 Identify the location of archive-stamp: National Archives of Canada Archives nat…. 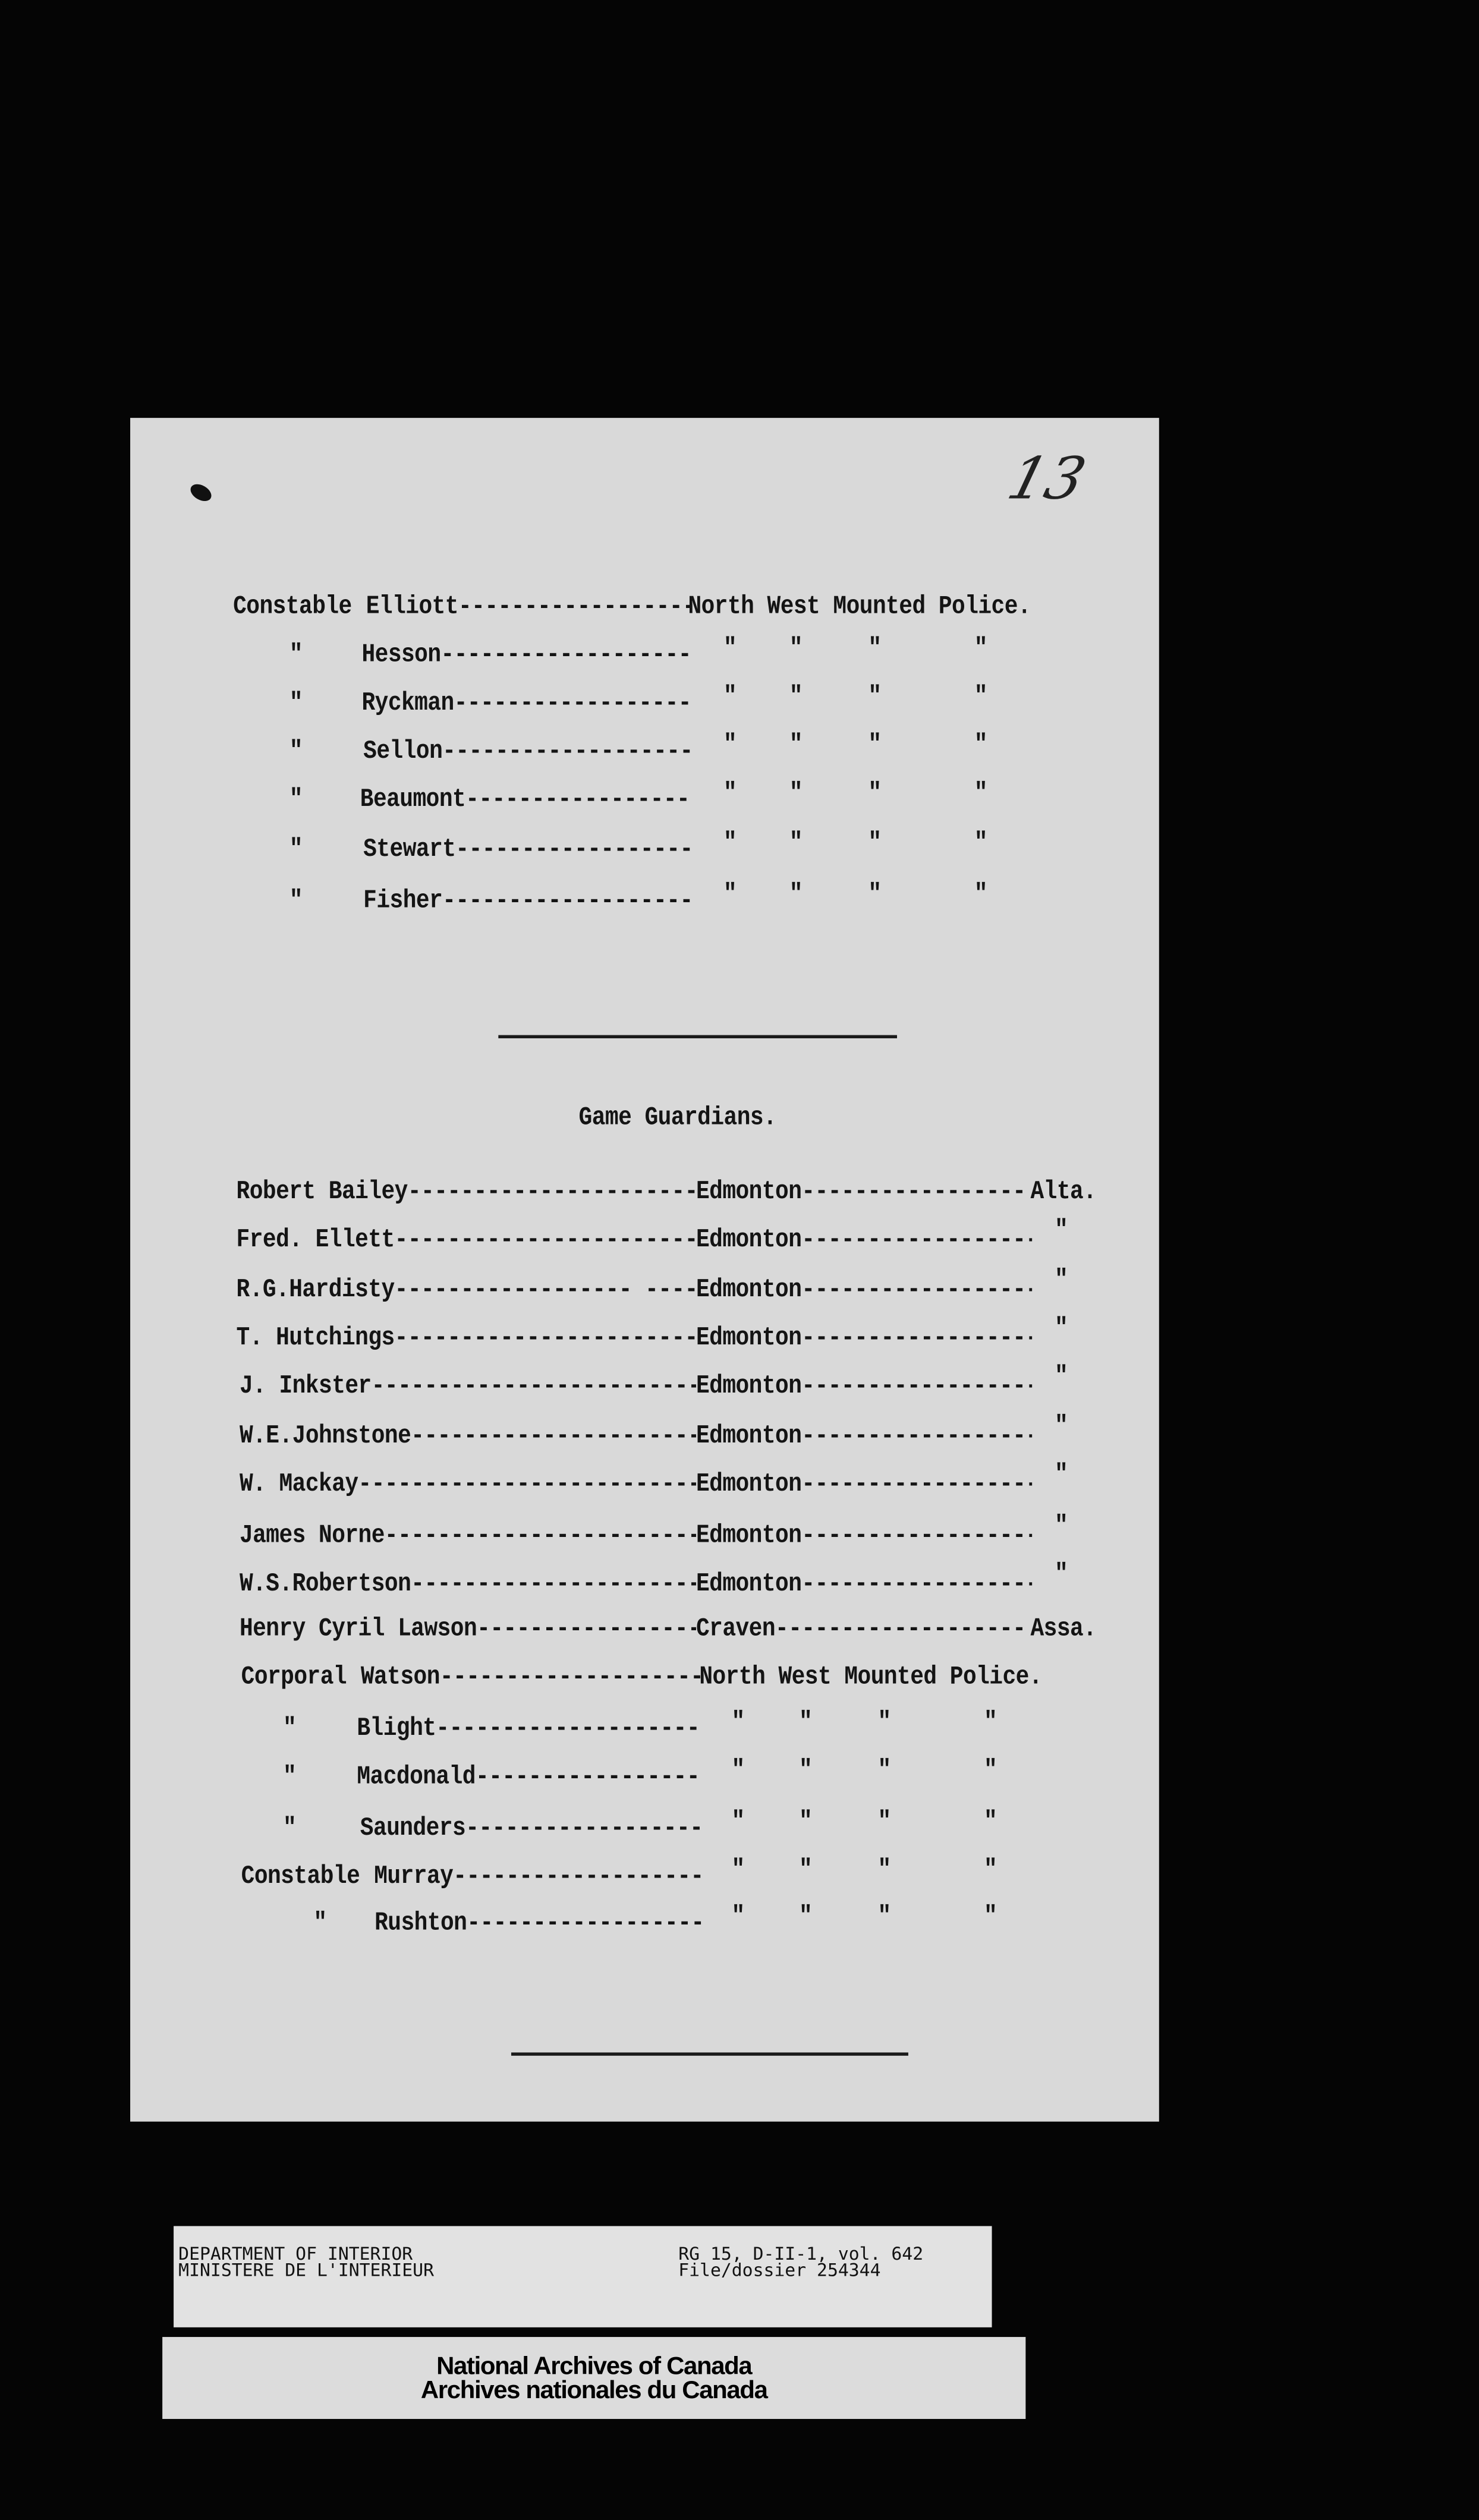
(594, 2378).